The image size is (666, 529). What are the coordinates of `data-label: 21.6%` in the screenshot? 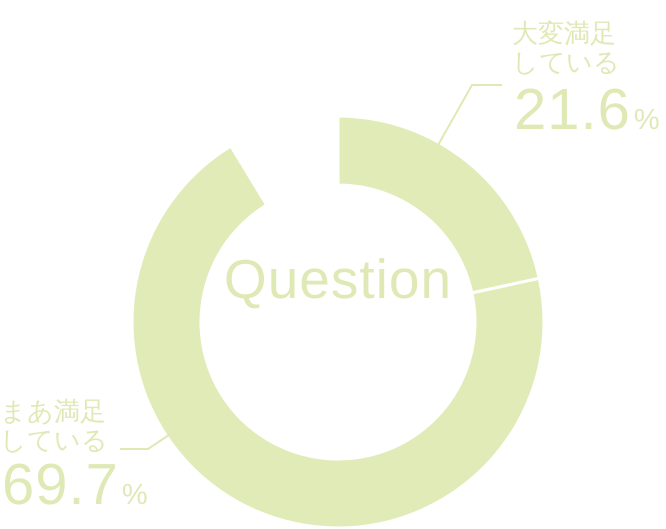 It's located at (587, 109).